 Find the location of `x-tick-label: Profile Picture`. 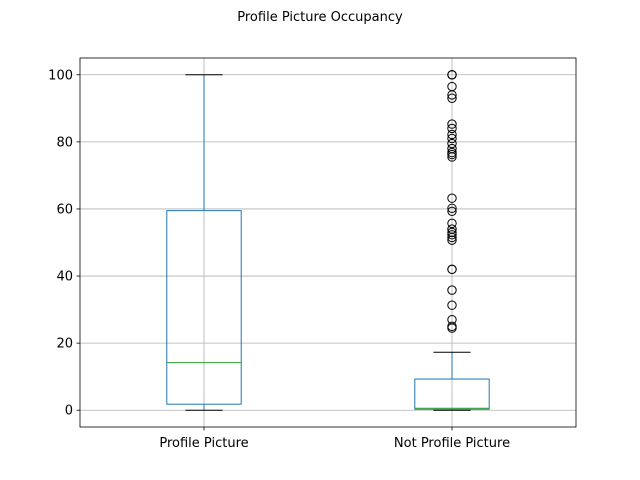

x-tick-label: Profile Picture is located at coordinates (203, 443).